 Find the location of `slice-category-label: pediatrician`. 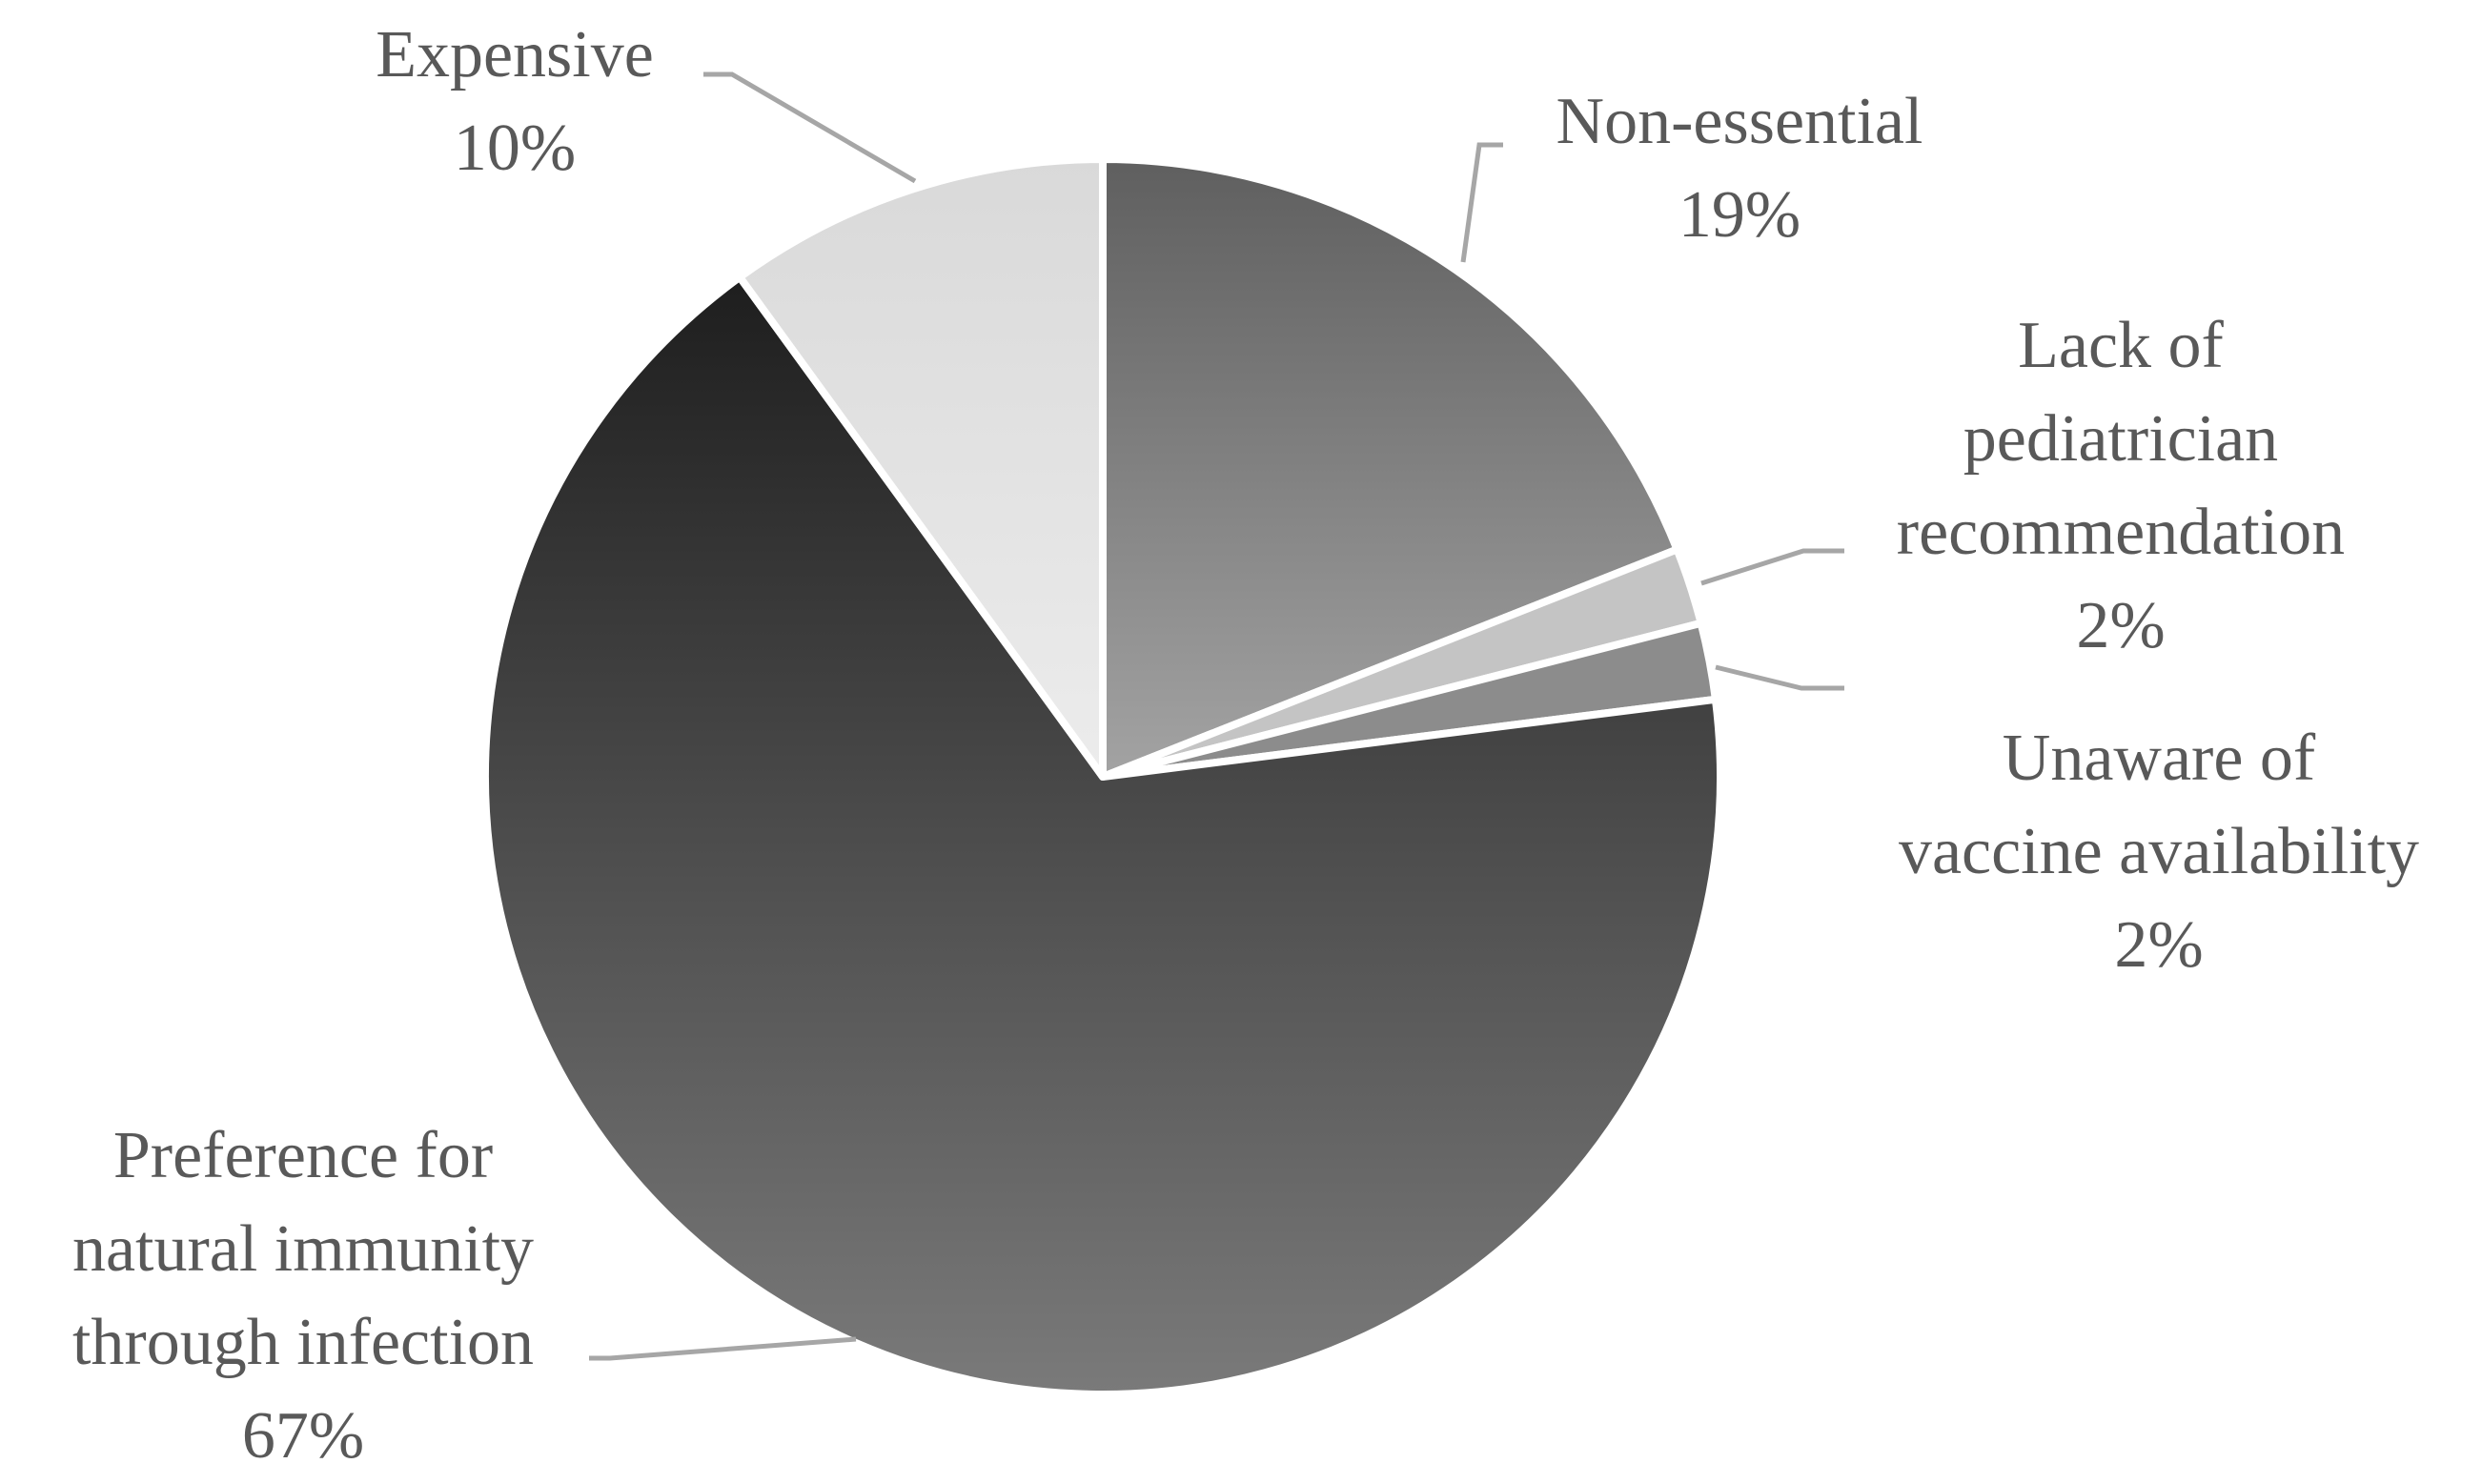

slice-category-label: pediatrician is located at coordinates (2120, 439).